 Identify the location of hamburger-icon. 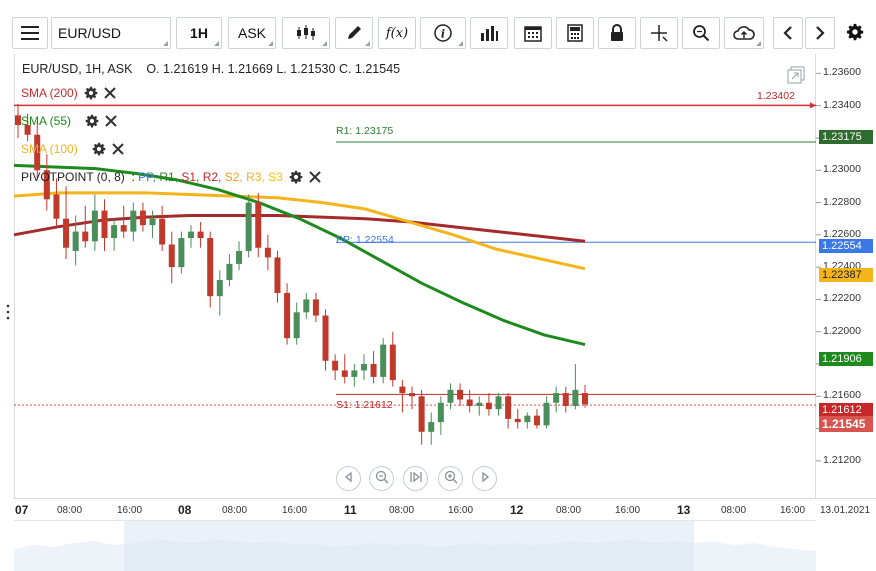
(30, 33).